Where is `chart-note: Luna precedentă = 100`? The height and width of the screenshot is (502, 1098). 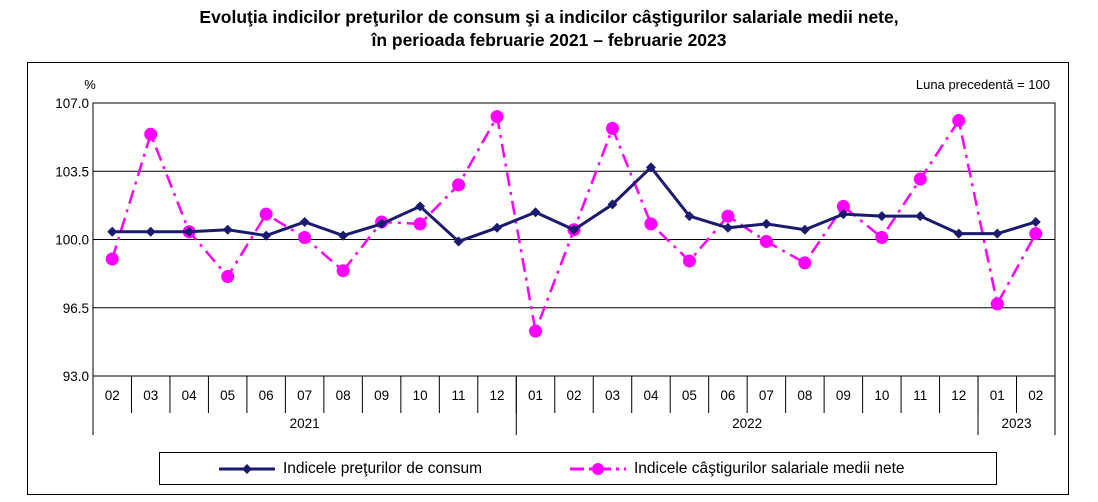
chart-note: Luna precedentă = 100 is located at coordinates (983, 84).